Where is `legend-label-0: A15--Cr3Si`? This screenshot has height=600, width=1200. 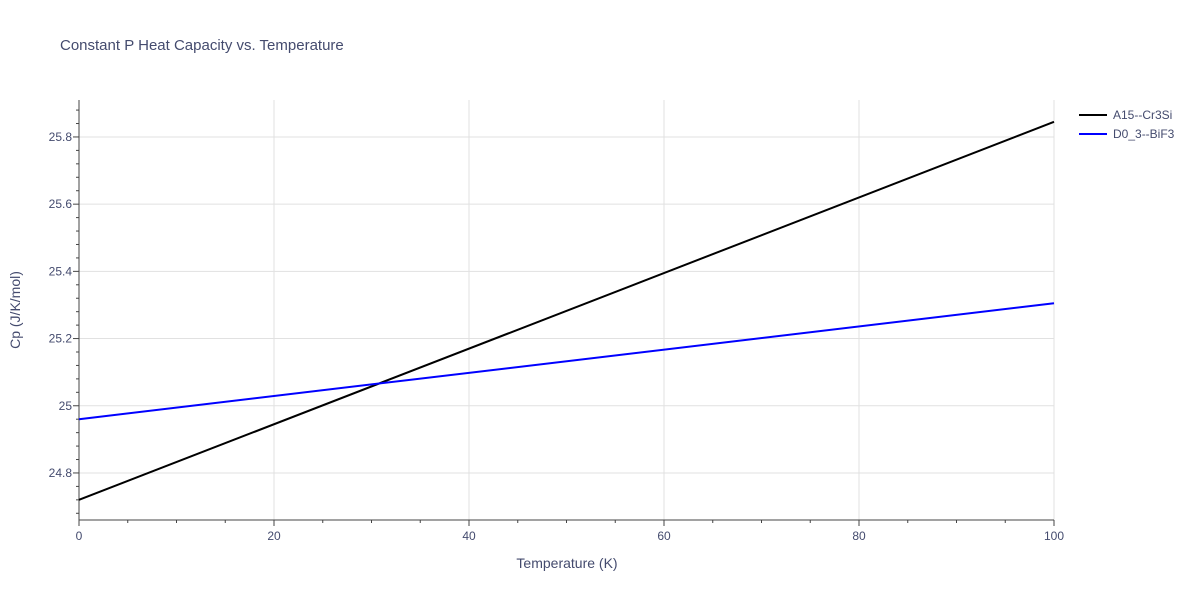
legend-label-0: A15--Cr3Si is located at coordinates (1142, 115).